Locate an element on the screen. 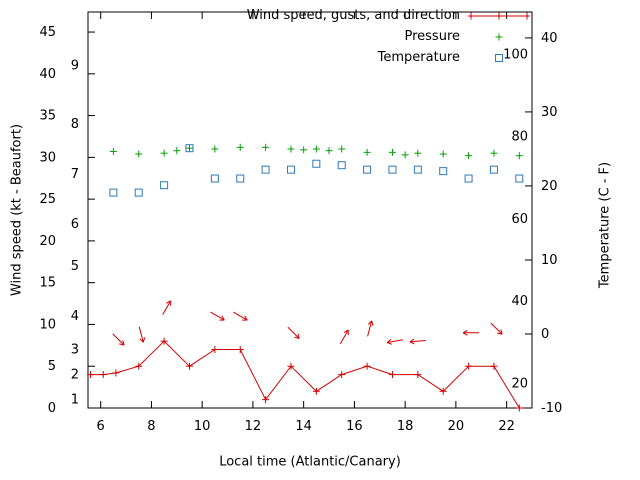 The image size is (640, 480). x-tick-label: 18 is located at coordinates (405, 426).